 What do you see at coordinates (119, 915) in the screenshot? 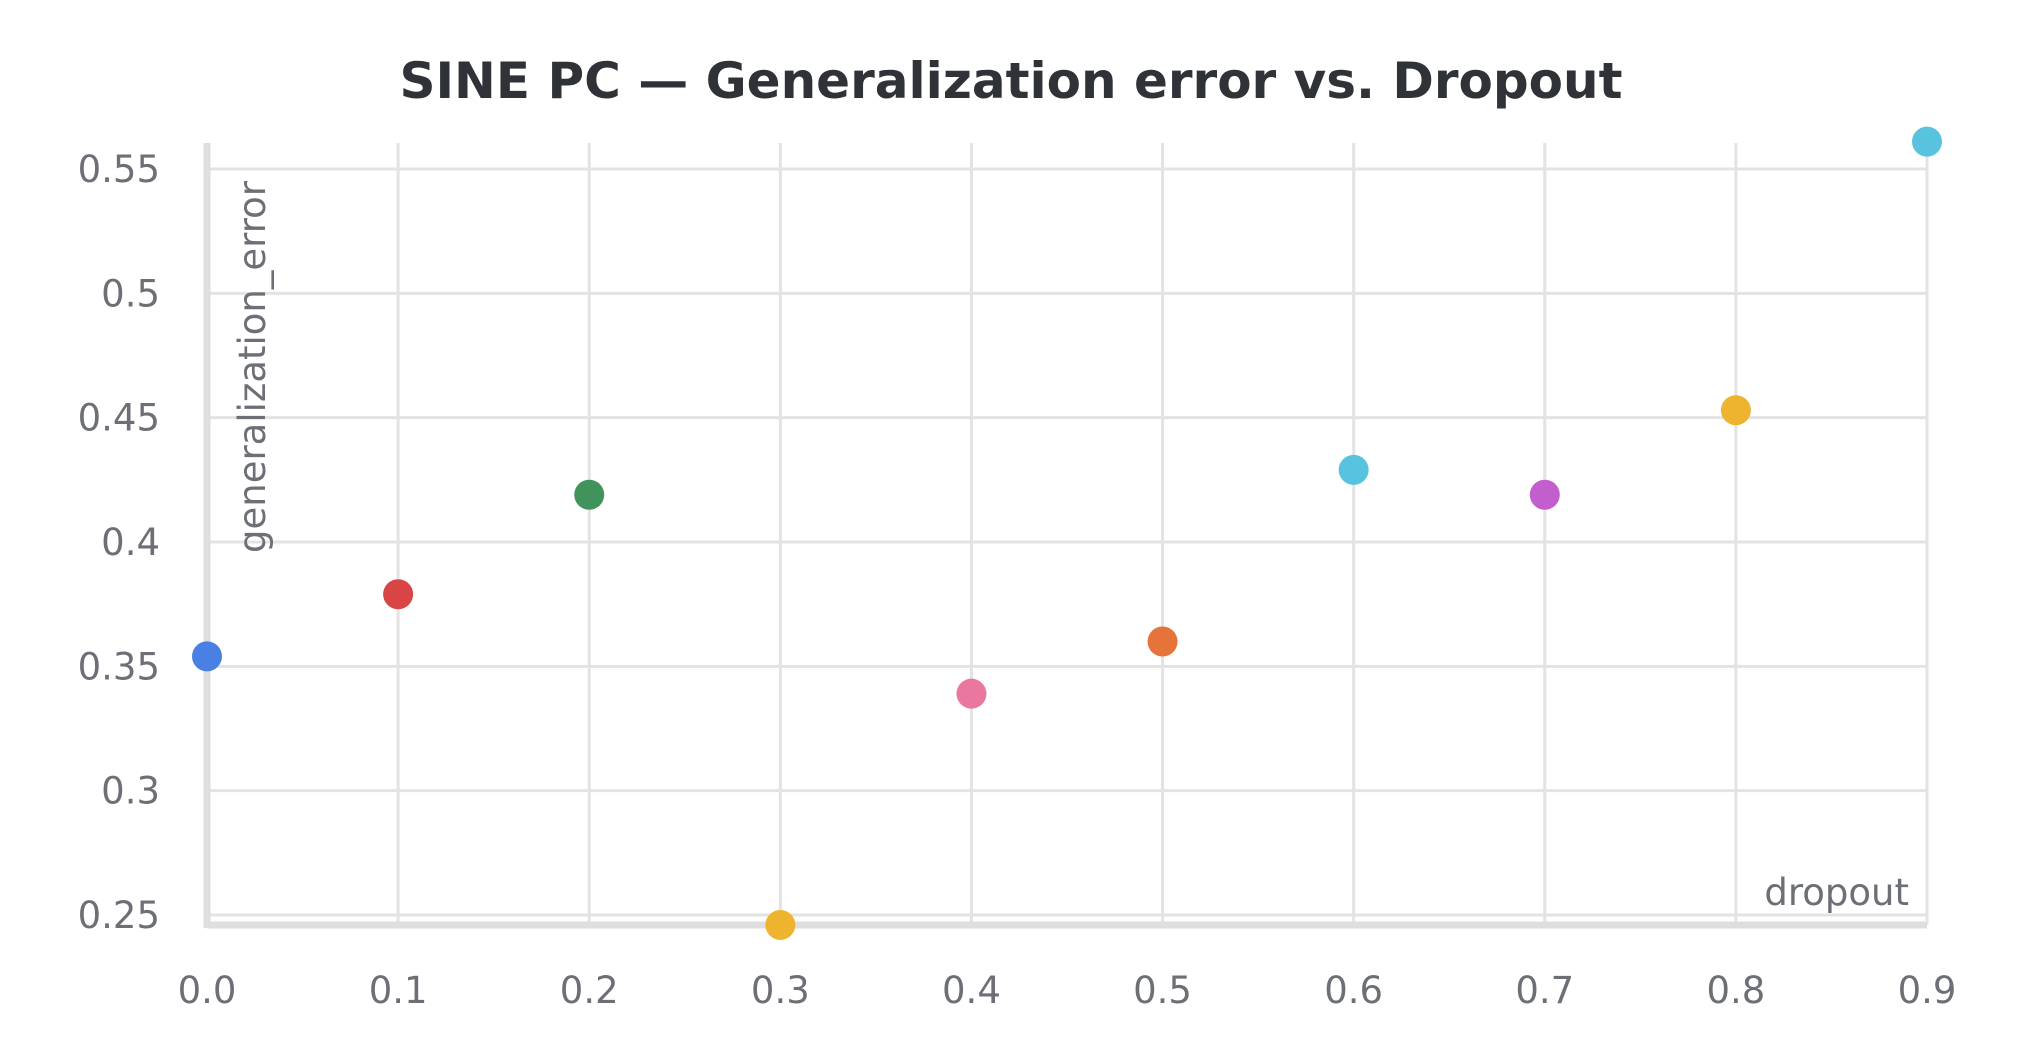
I see `y-tick-label: 0.25` at bounding box center [119, 915].